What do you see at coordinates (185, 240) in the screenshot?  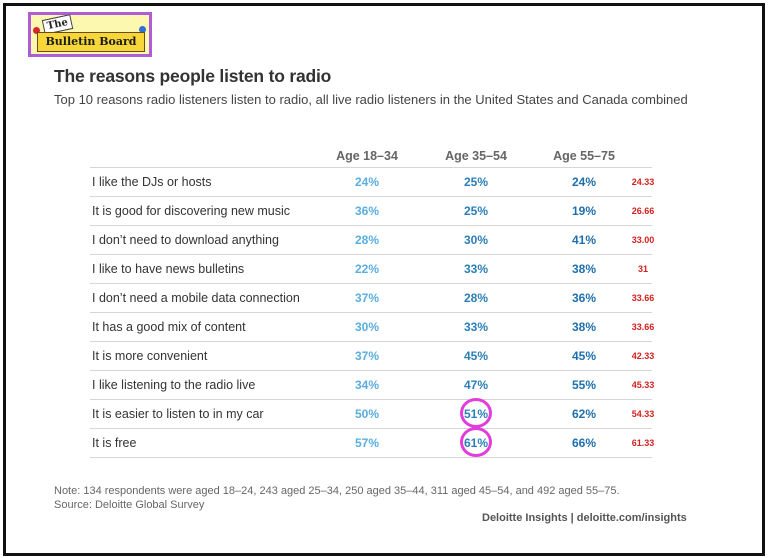 I see `reason-label: I don’t need to download anything` at bounding box center [185, 240].